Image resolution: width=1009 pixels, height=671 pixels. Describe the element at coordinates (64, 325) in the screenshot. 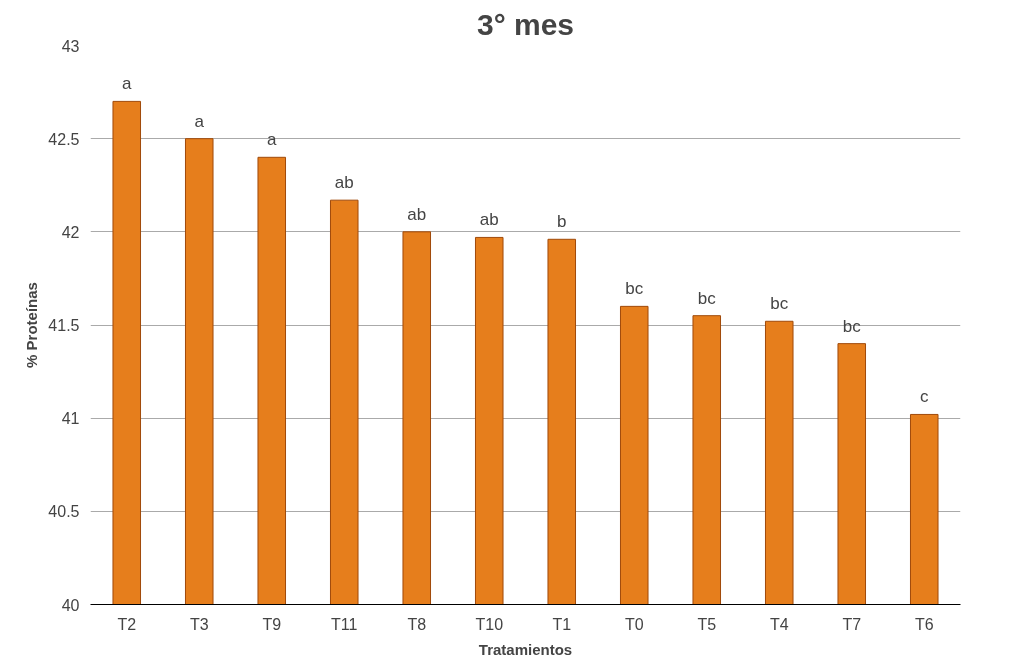

I see `y-tick-label: 41.5` at that location.